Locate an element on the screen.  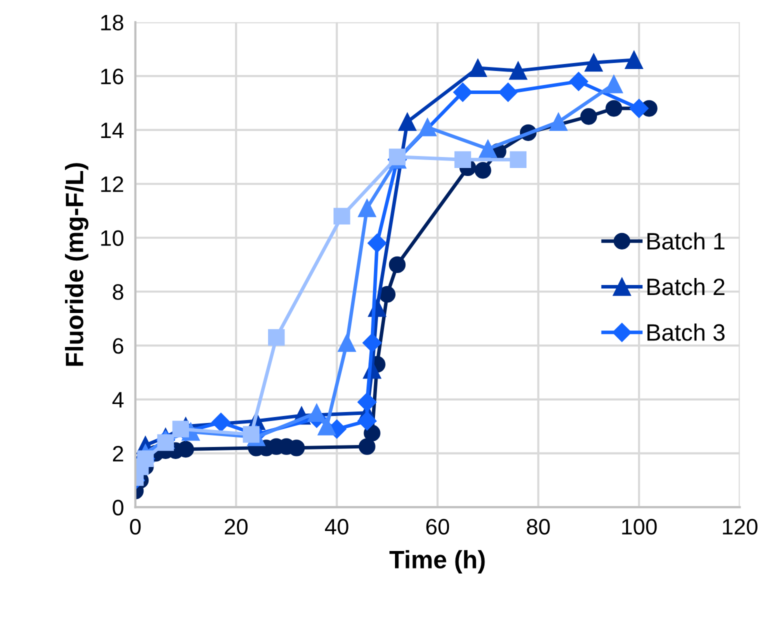
y-tick-label: 16 is located at coordinates (112, 76).